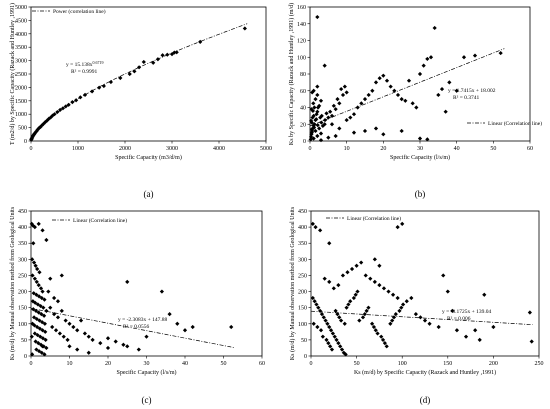 The height and width of the screenshot is (409, 550). What do you see at coordinates (21, 21) in the screenshot?
I see `y-tick-label: 4500` at bounding box center [21, 21].